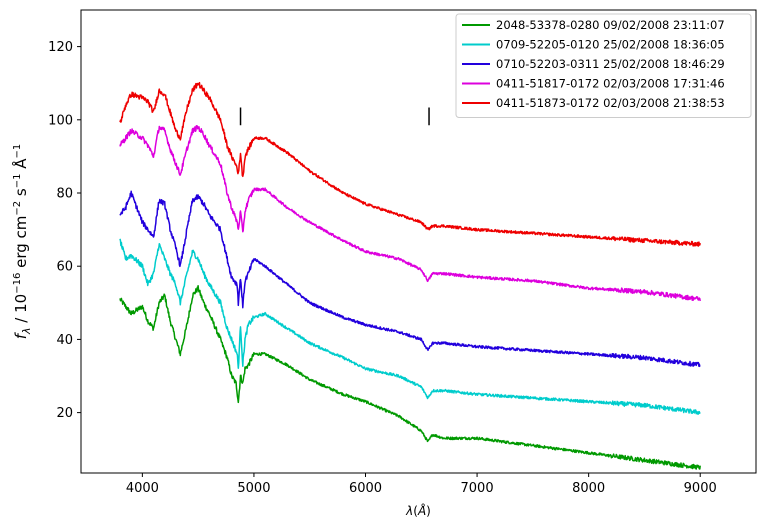 This screenshot has height=529, width=764. I want to click on x-tick-label: 8000, so click(588, 488).